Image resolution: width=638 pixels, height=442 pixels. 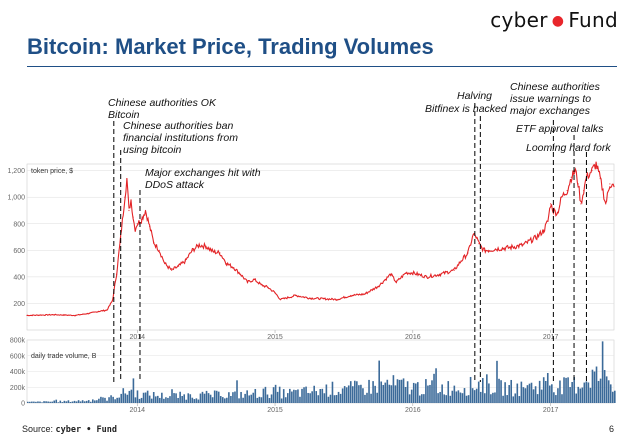 What do you see at coordinates (23, 404) in the screenshot?
I see `volume-ytick-label: 0` at bounding box center [23, 404].